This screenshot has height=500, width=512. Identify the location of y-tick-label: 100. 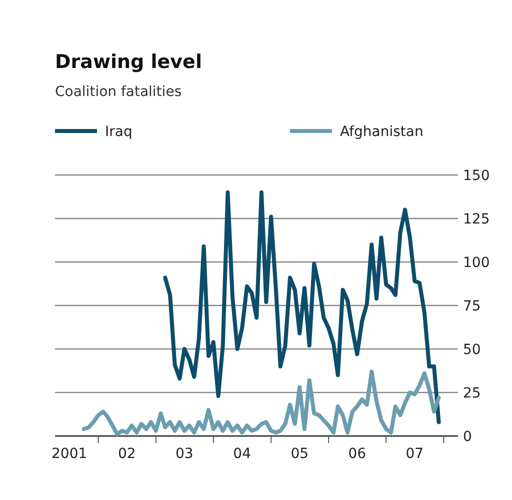
(476, 262).